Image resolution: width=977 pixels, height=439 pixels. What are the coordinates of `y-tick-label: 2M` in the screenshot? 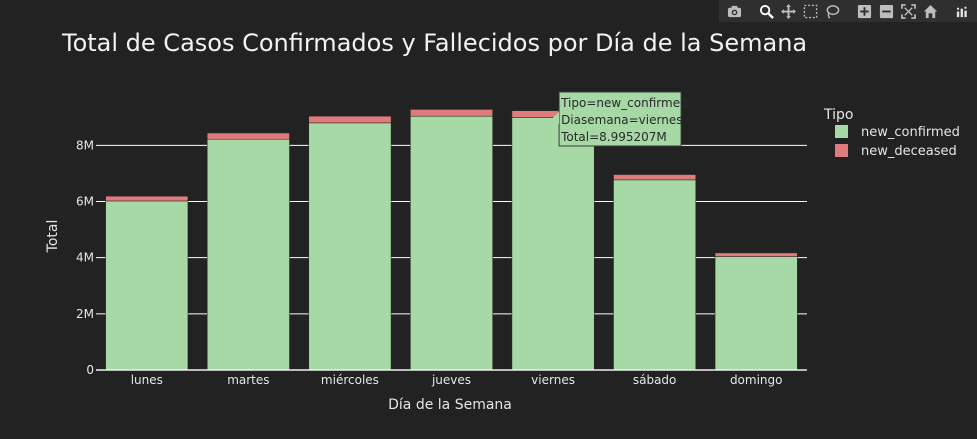 It's located at (85, 314).